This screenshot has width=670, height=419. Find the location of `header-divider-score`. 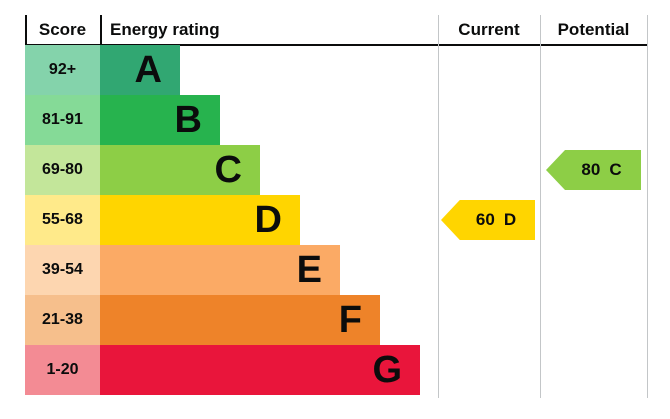

header-divider-score is located at coordinates (101, 30).